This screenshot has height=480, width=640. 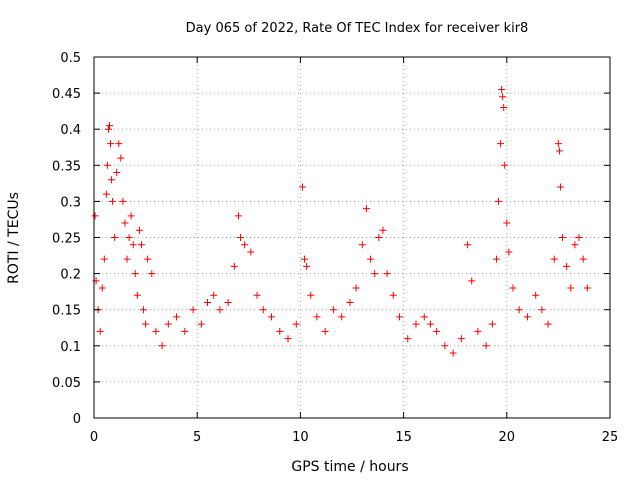 What do you see at coordinates (66, 311) in the screenshot?
I see `y-tick-label: 0.15` at bounding box center [66, 311].